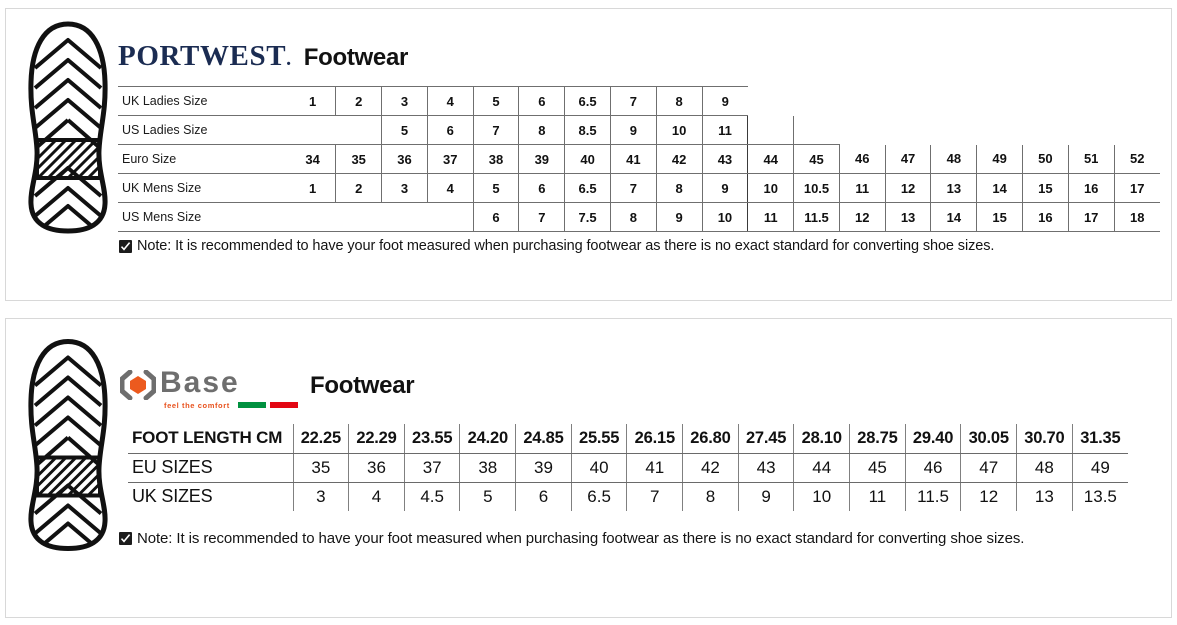 This screenshot has width=1177, height=625. Describe the element at coordinates (450, 159) in the screenshot. I see `table-cell: 37` at that location.